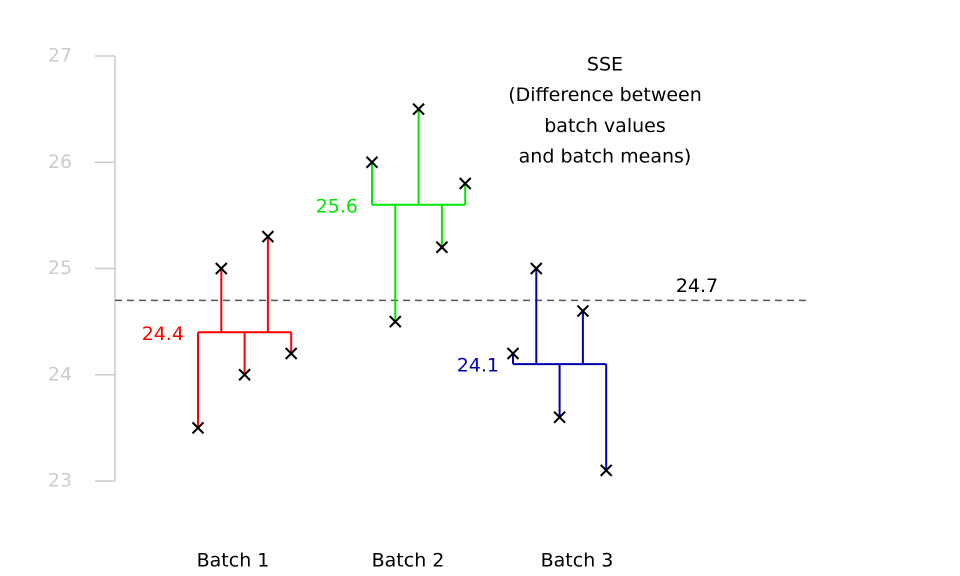  I want to click on annotation: batch values, so click(604, 126).